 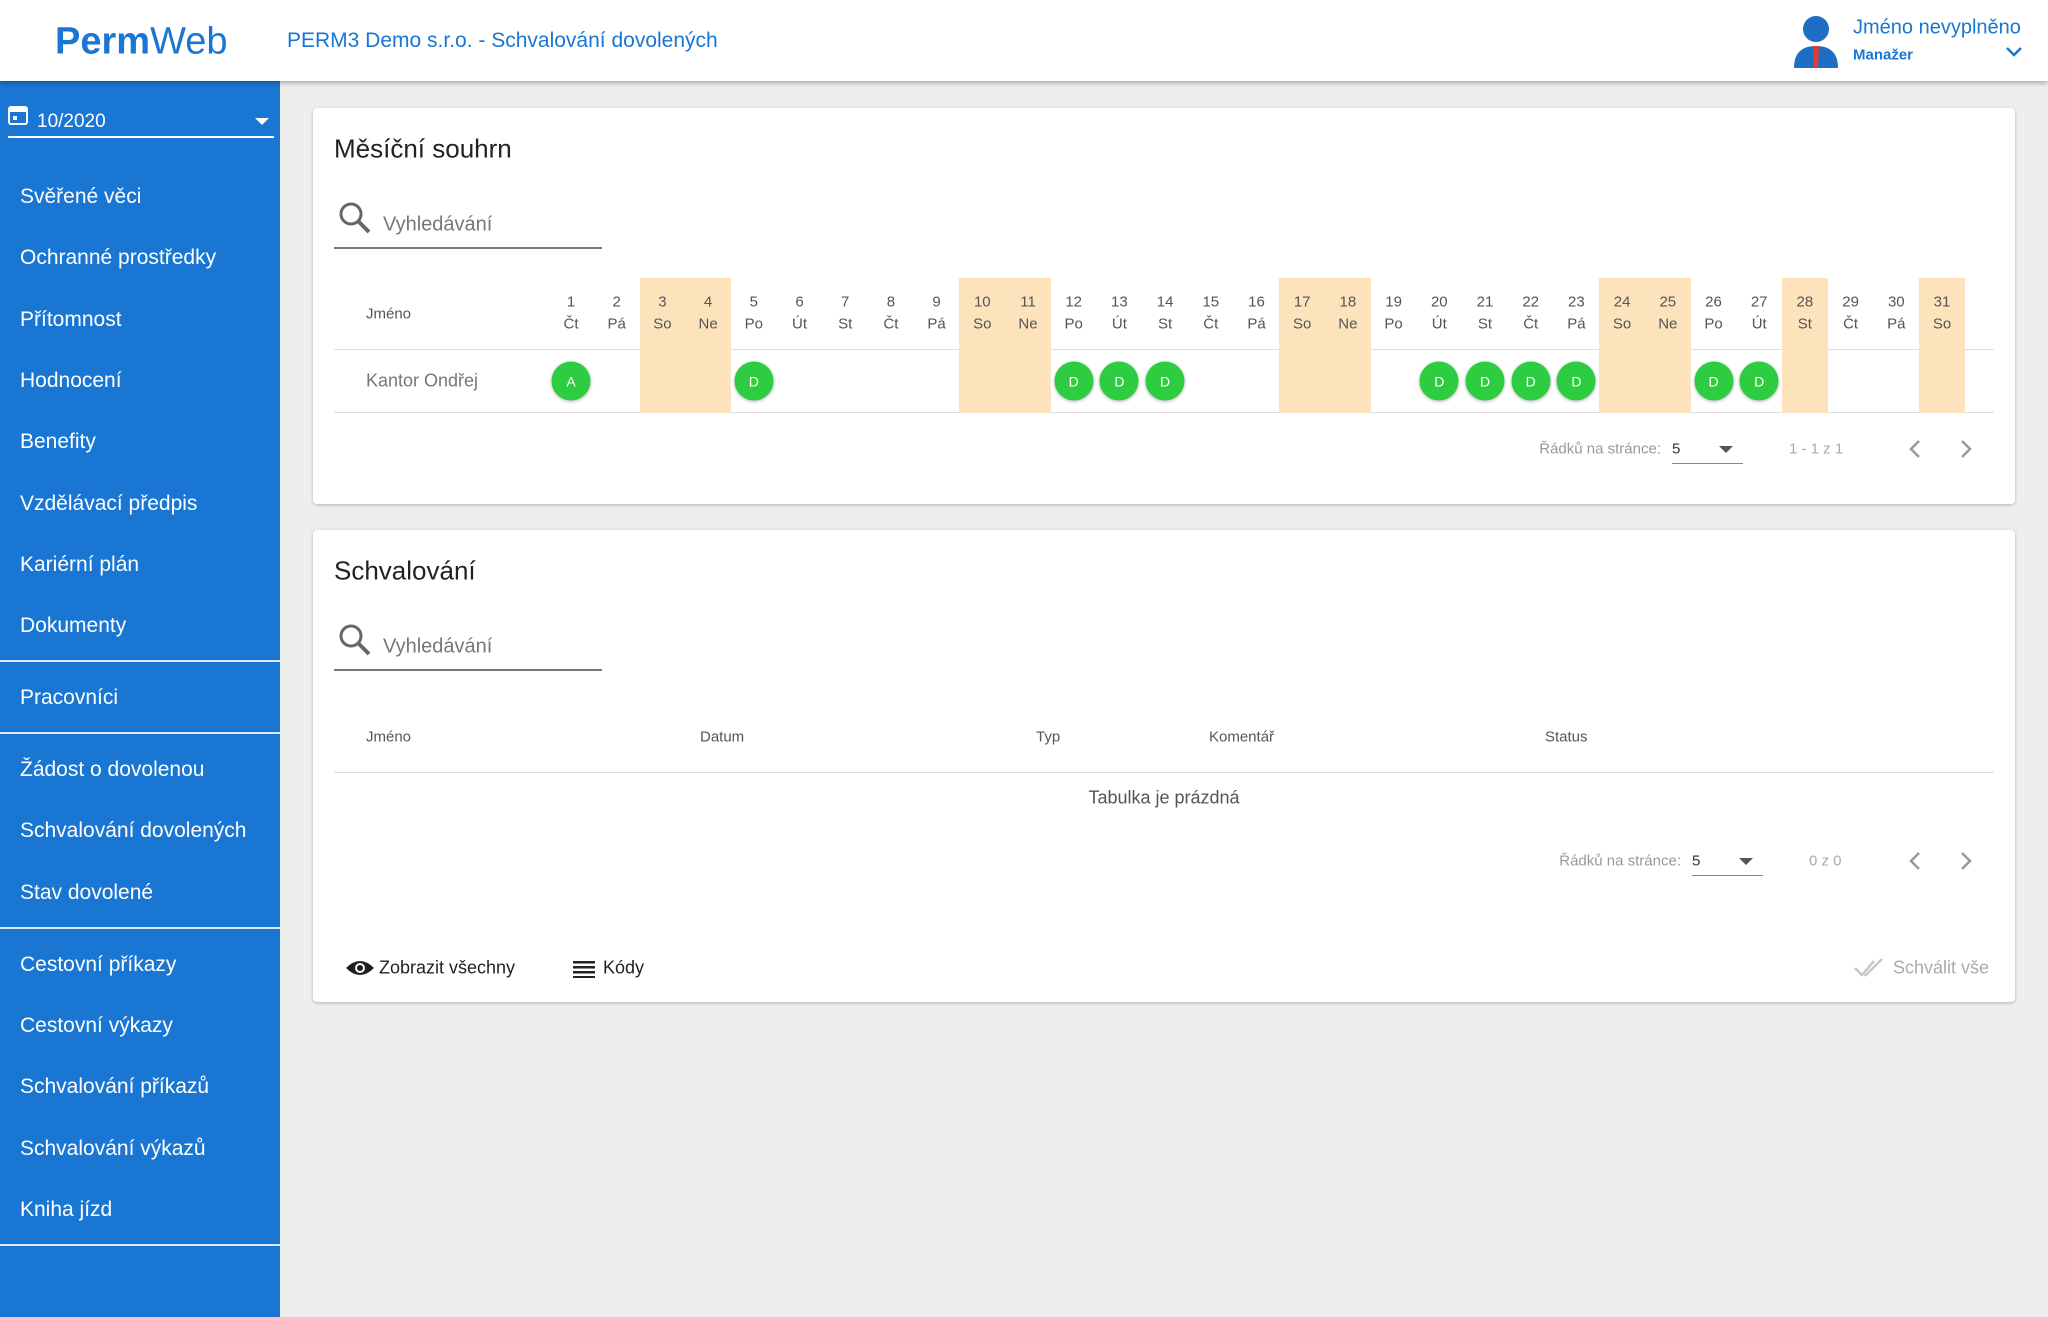 What do you see at coordinates (80, 564) in the screenshot?
I see `menu-item: Kariérní plán` at bounding box center [80, 564].